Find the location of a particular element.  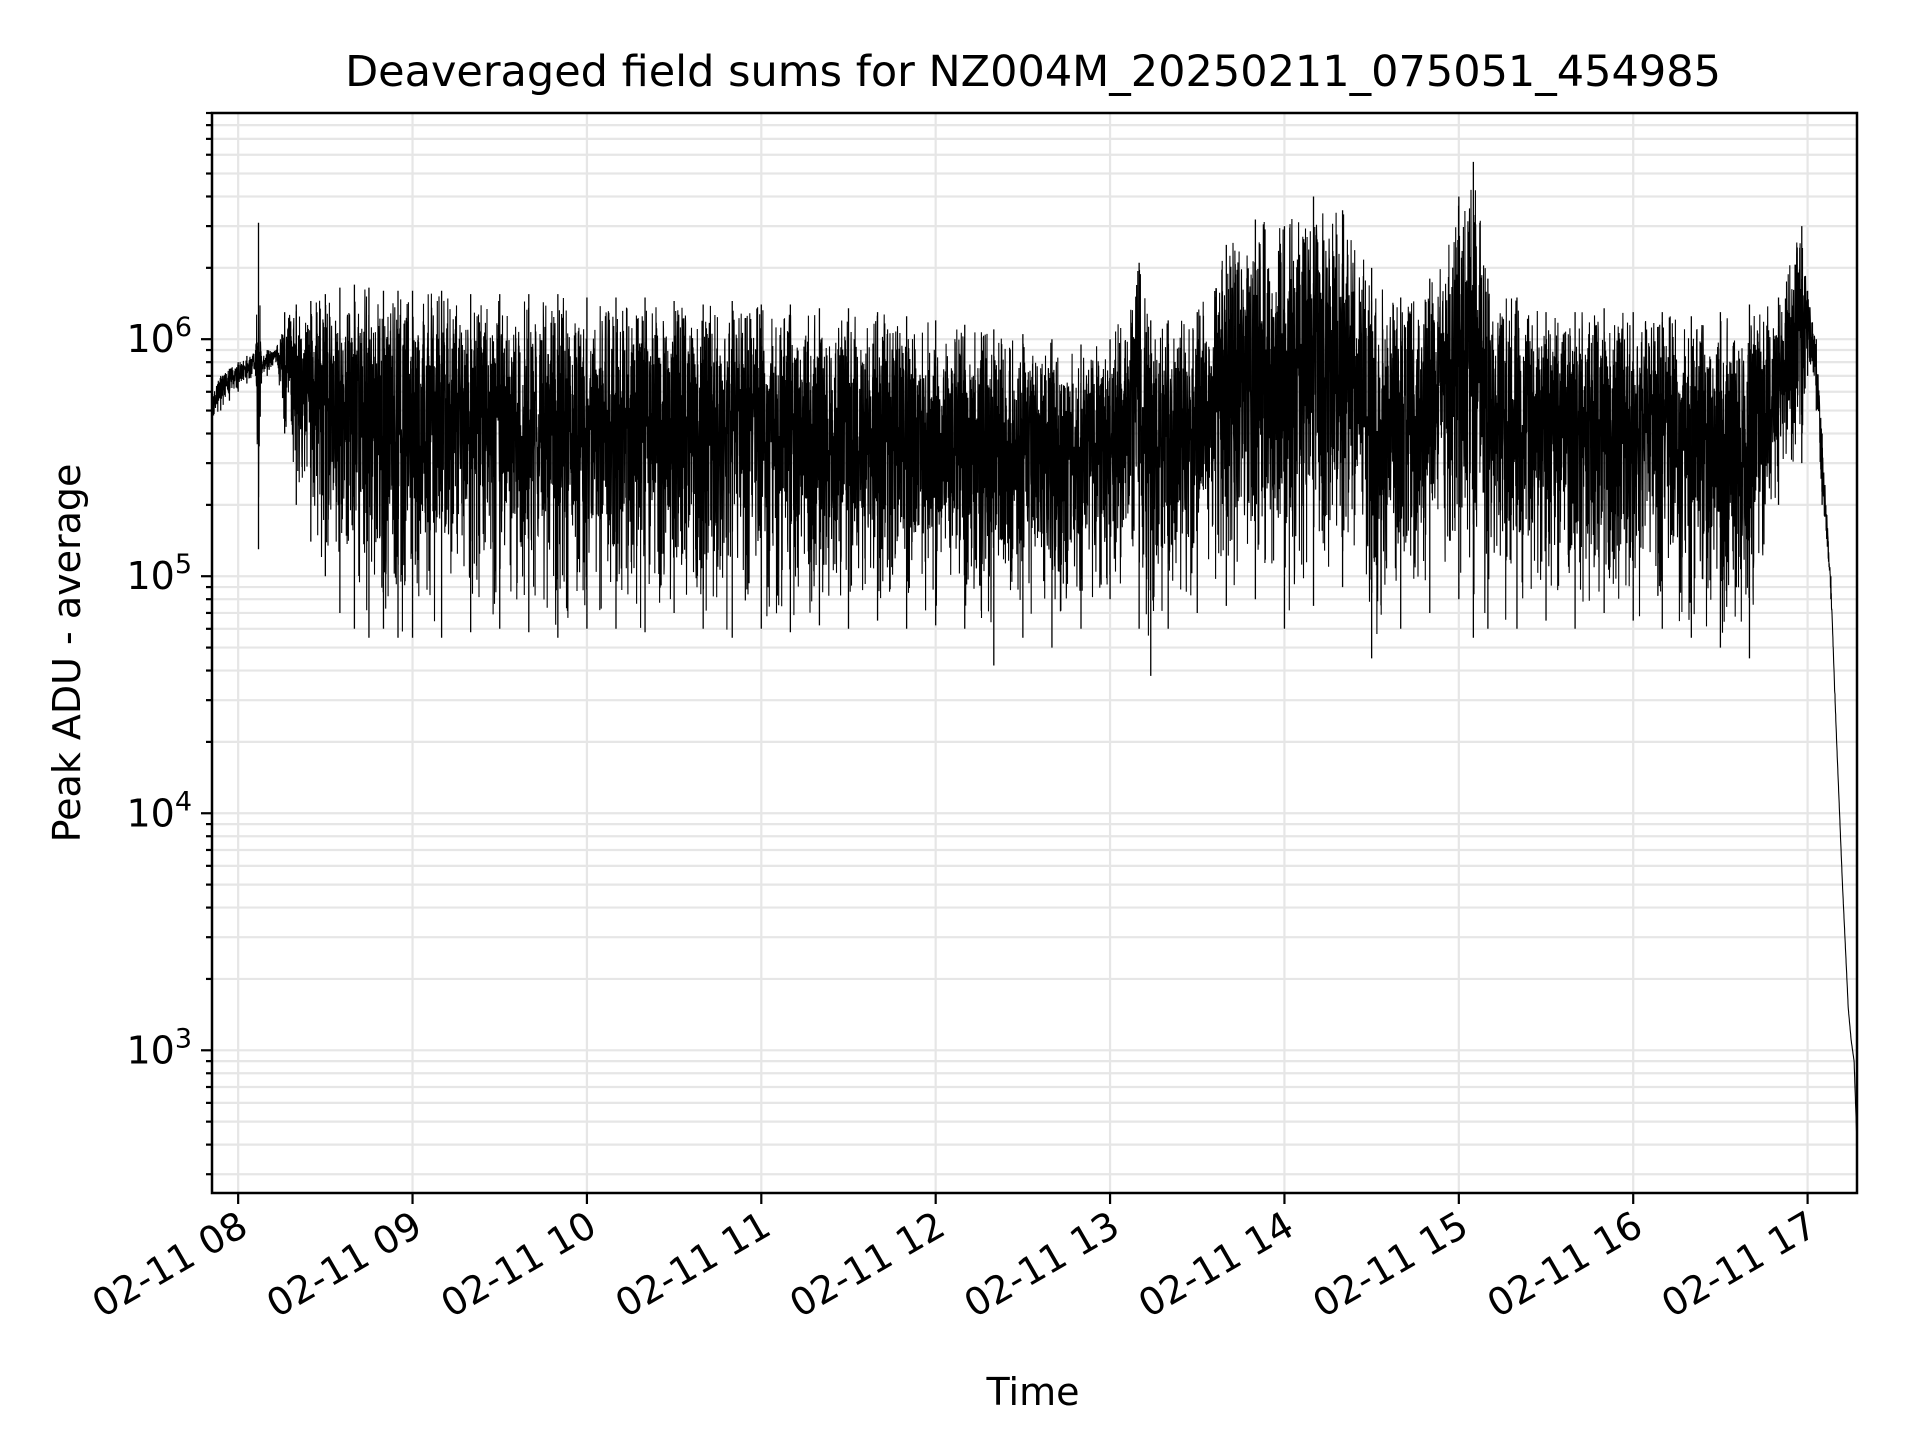

y-axis-label: Peak ADU - average is located at coordinates (67, 653).